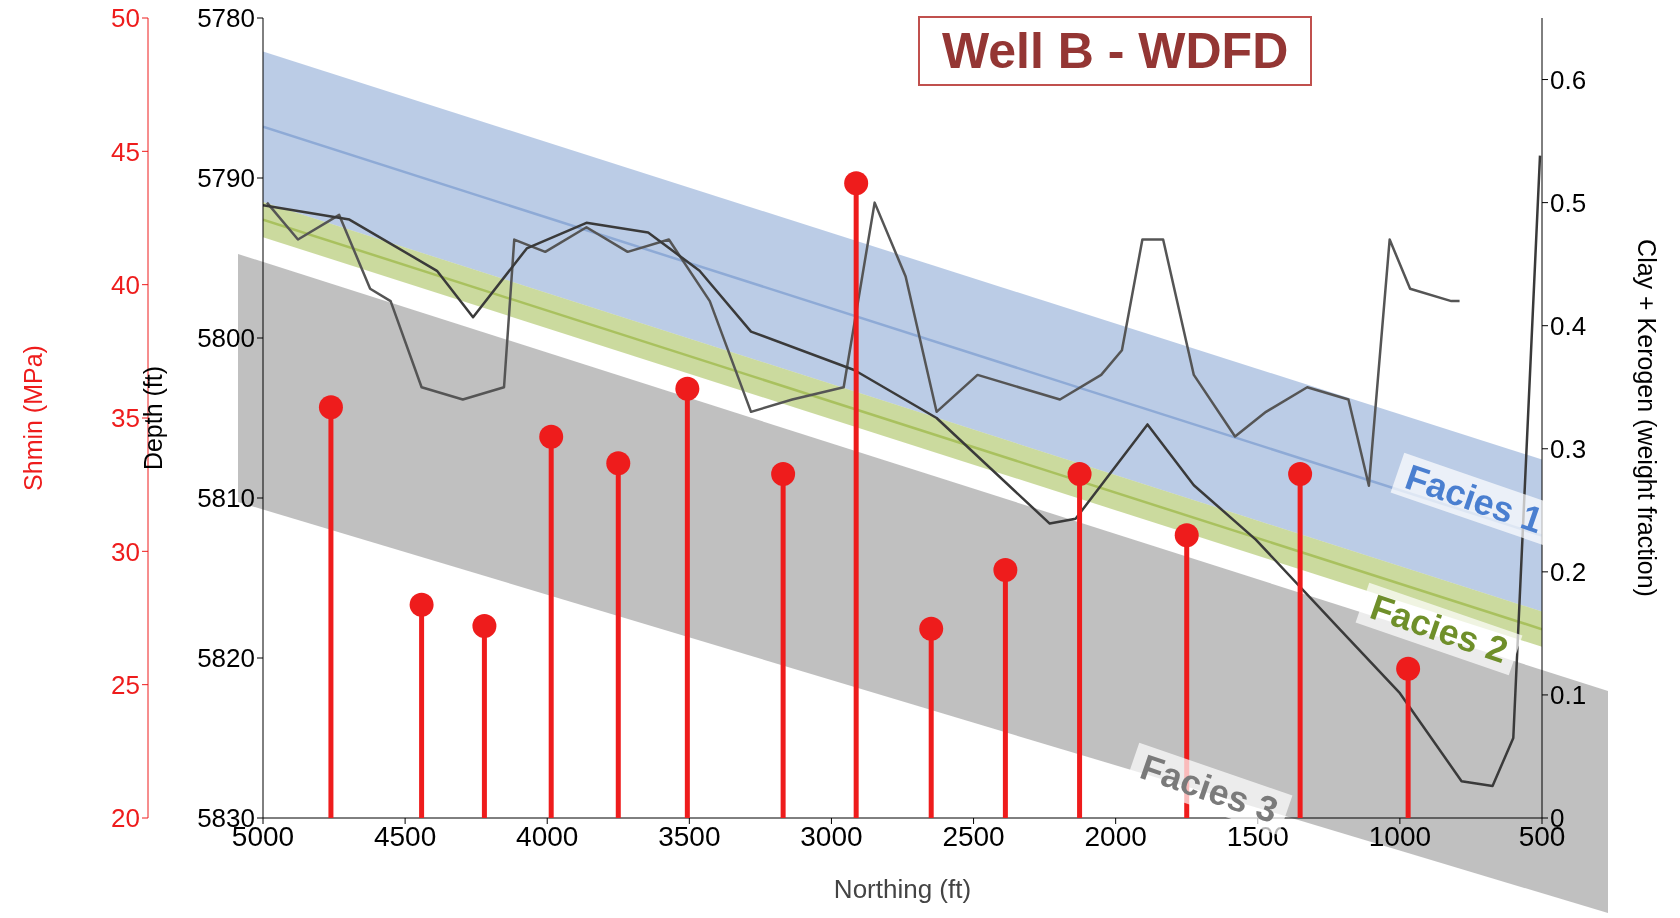  I want to click on y2-tick-label: 0.1, so click(1568, 695).